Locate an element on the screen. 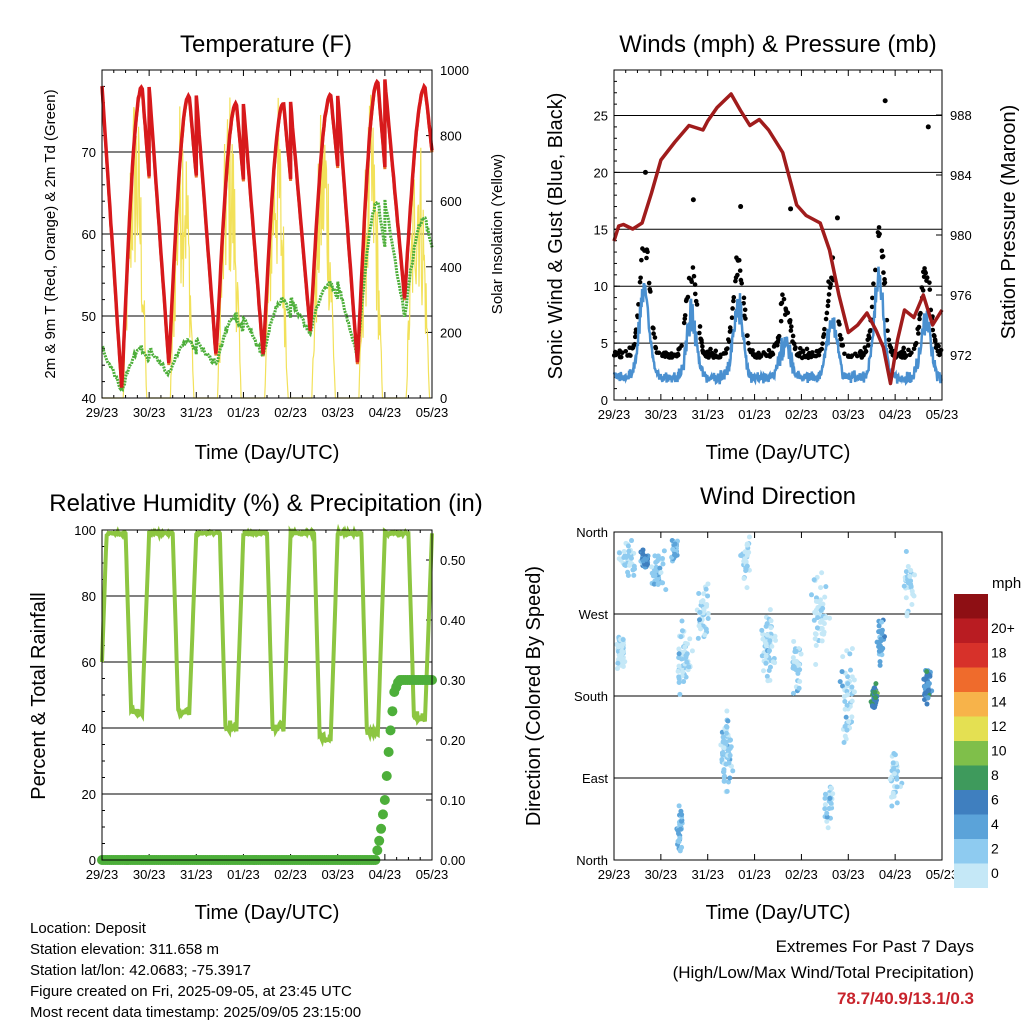 This screenshot has width=1024, height=1024. colorbar-label: 0 is located at coordinates (995, 873).